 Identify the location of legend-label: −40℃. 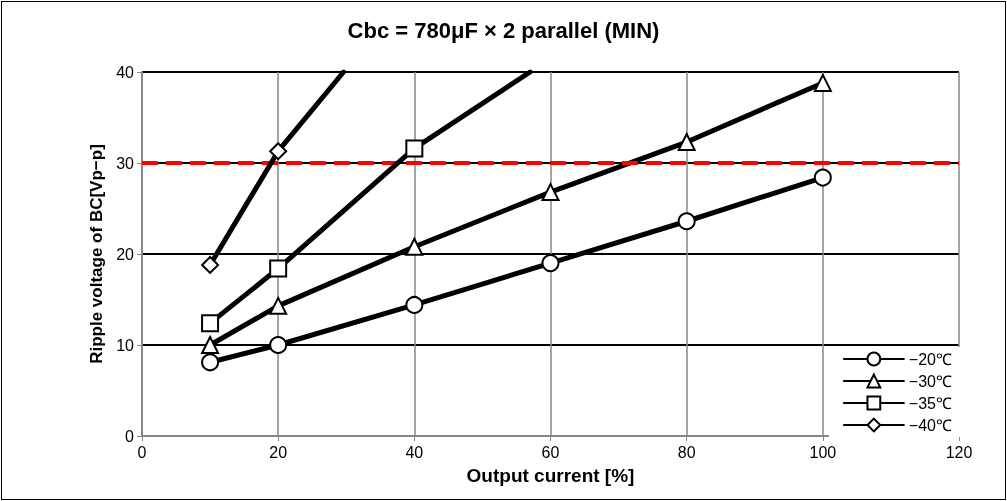
(930, 425).